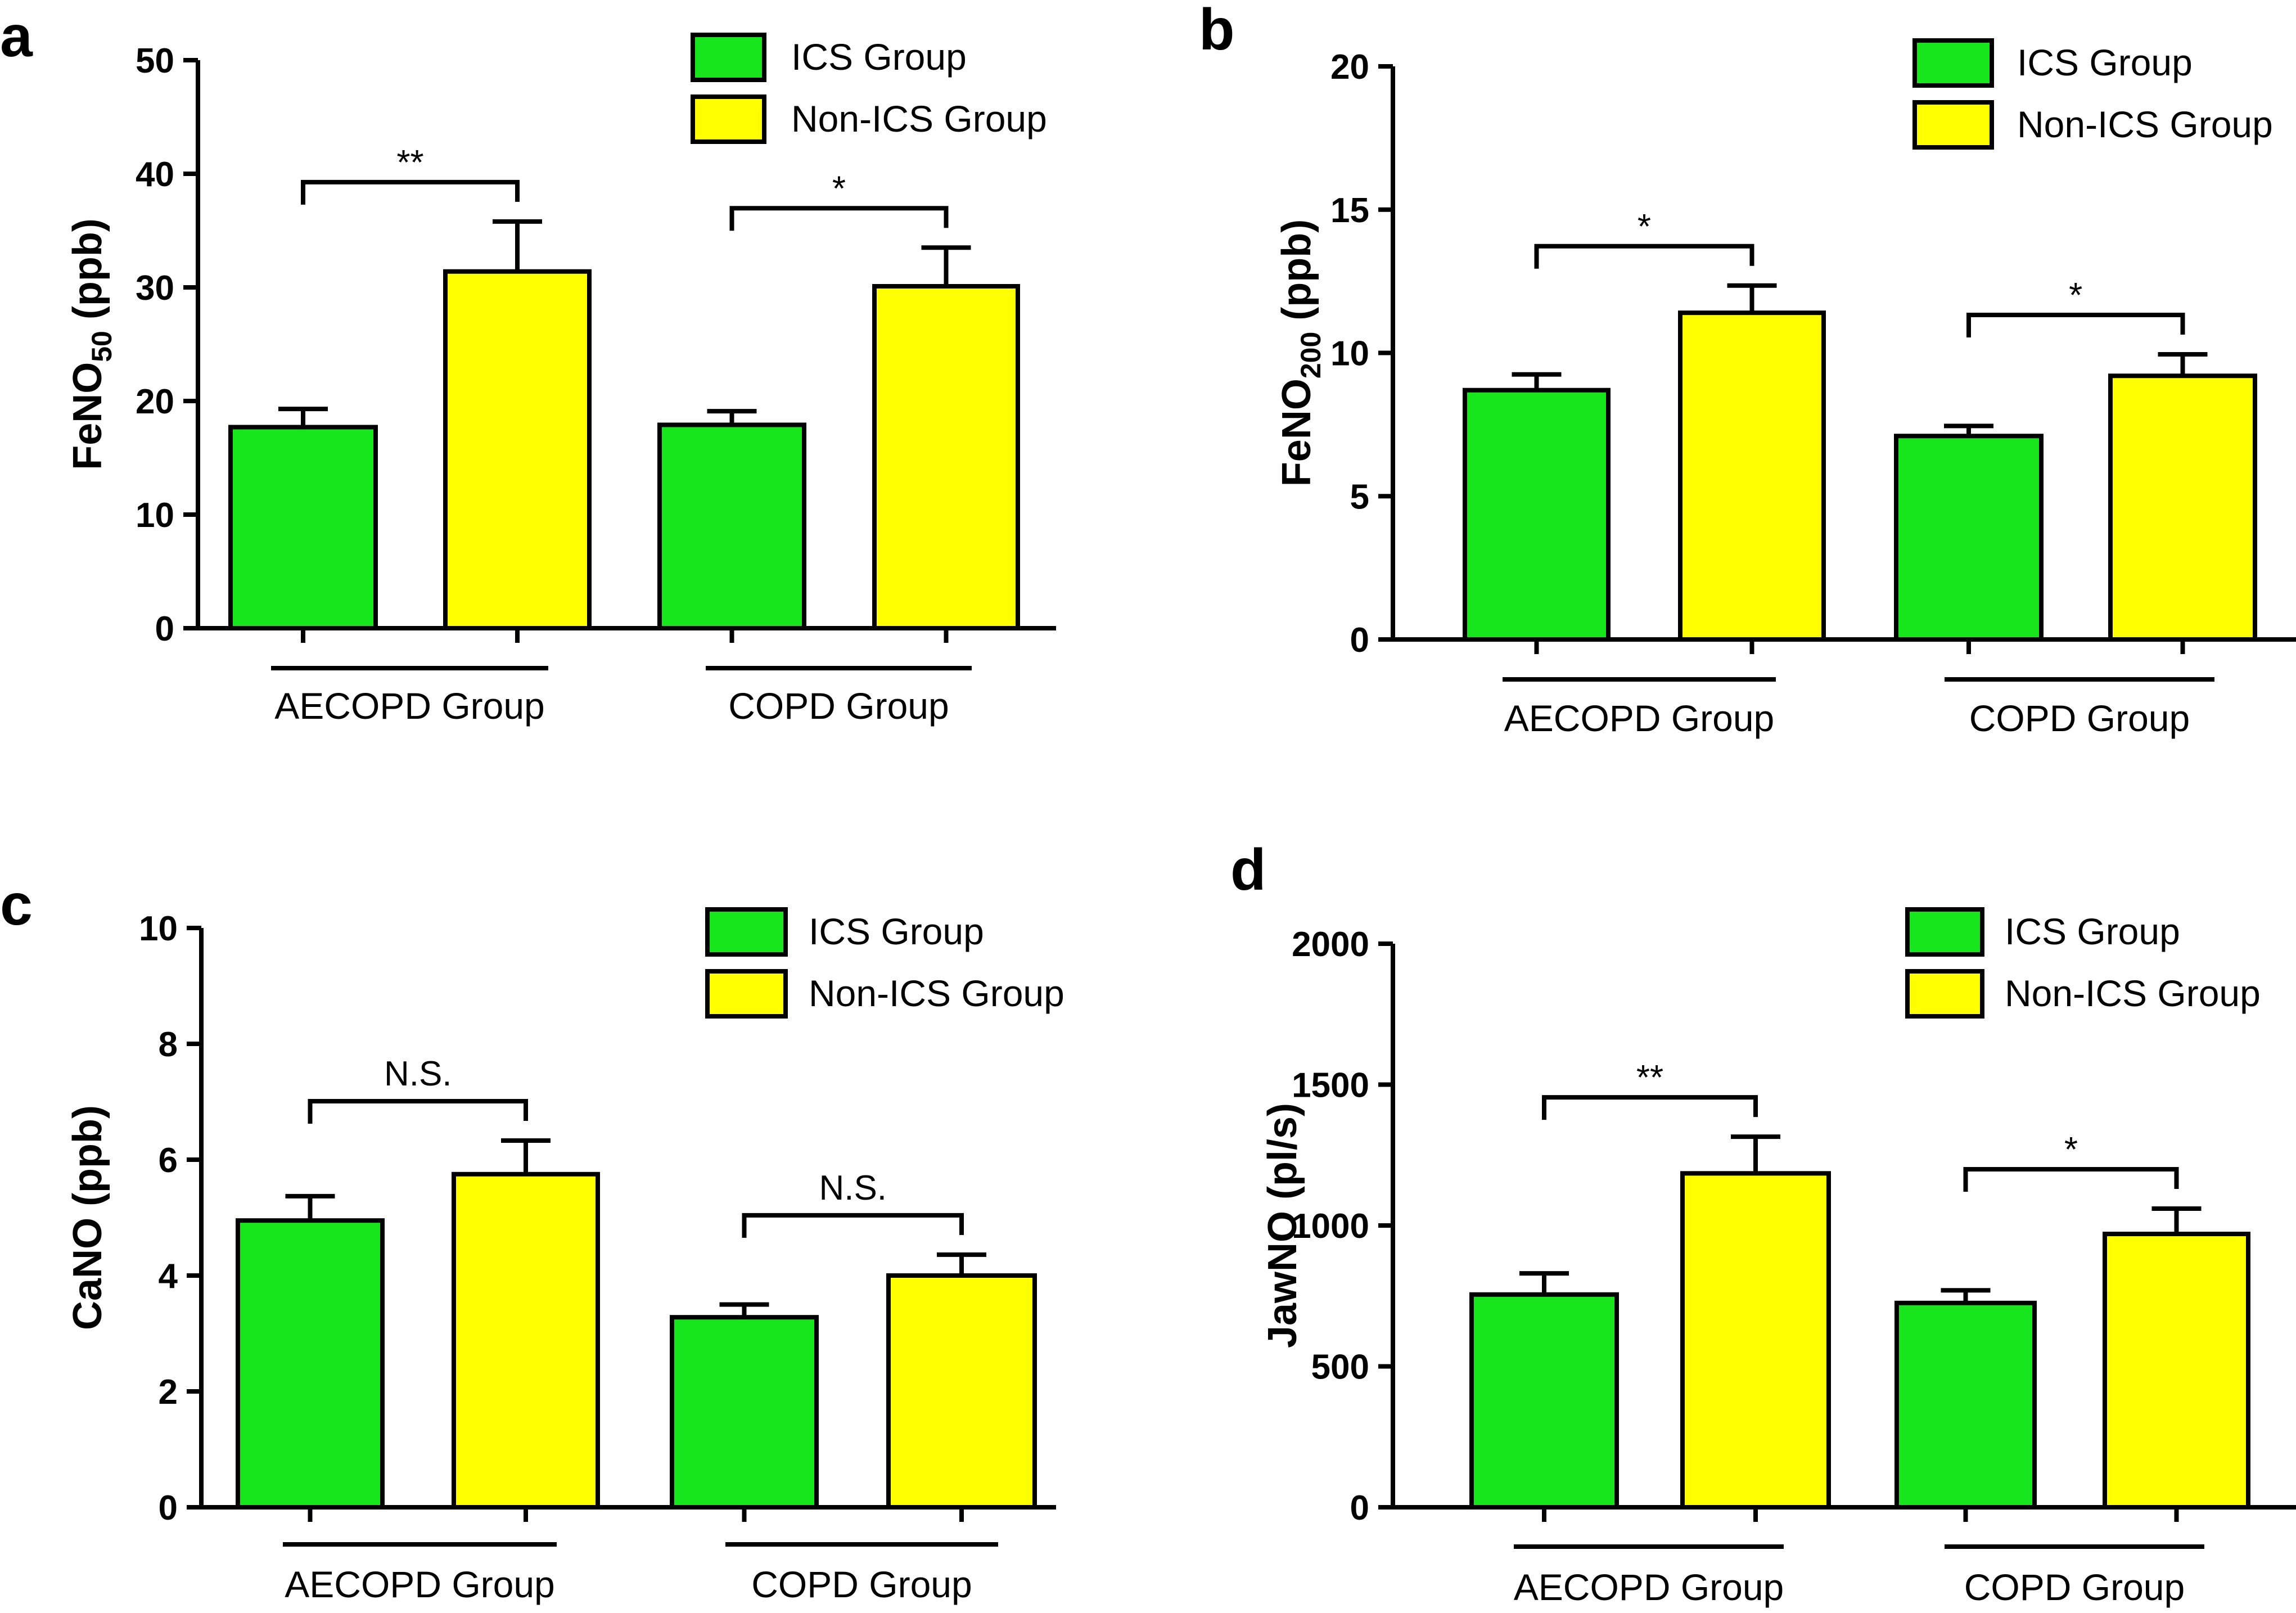 This screenshot has height=1613, width=2296. What do you see at coordinates (168, 1160) in the screenshot?
I see `y-tick-label: 6` at bounding box center [168, 1160].